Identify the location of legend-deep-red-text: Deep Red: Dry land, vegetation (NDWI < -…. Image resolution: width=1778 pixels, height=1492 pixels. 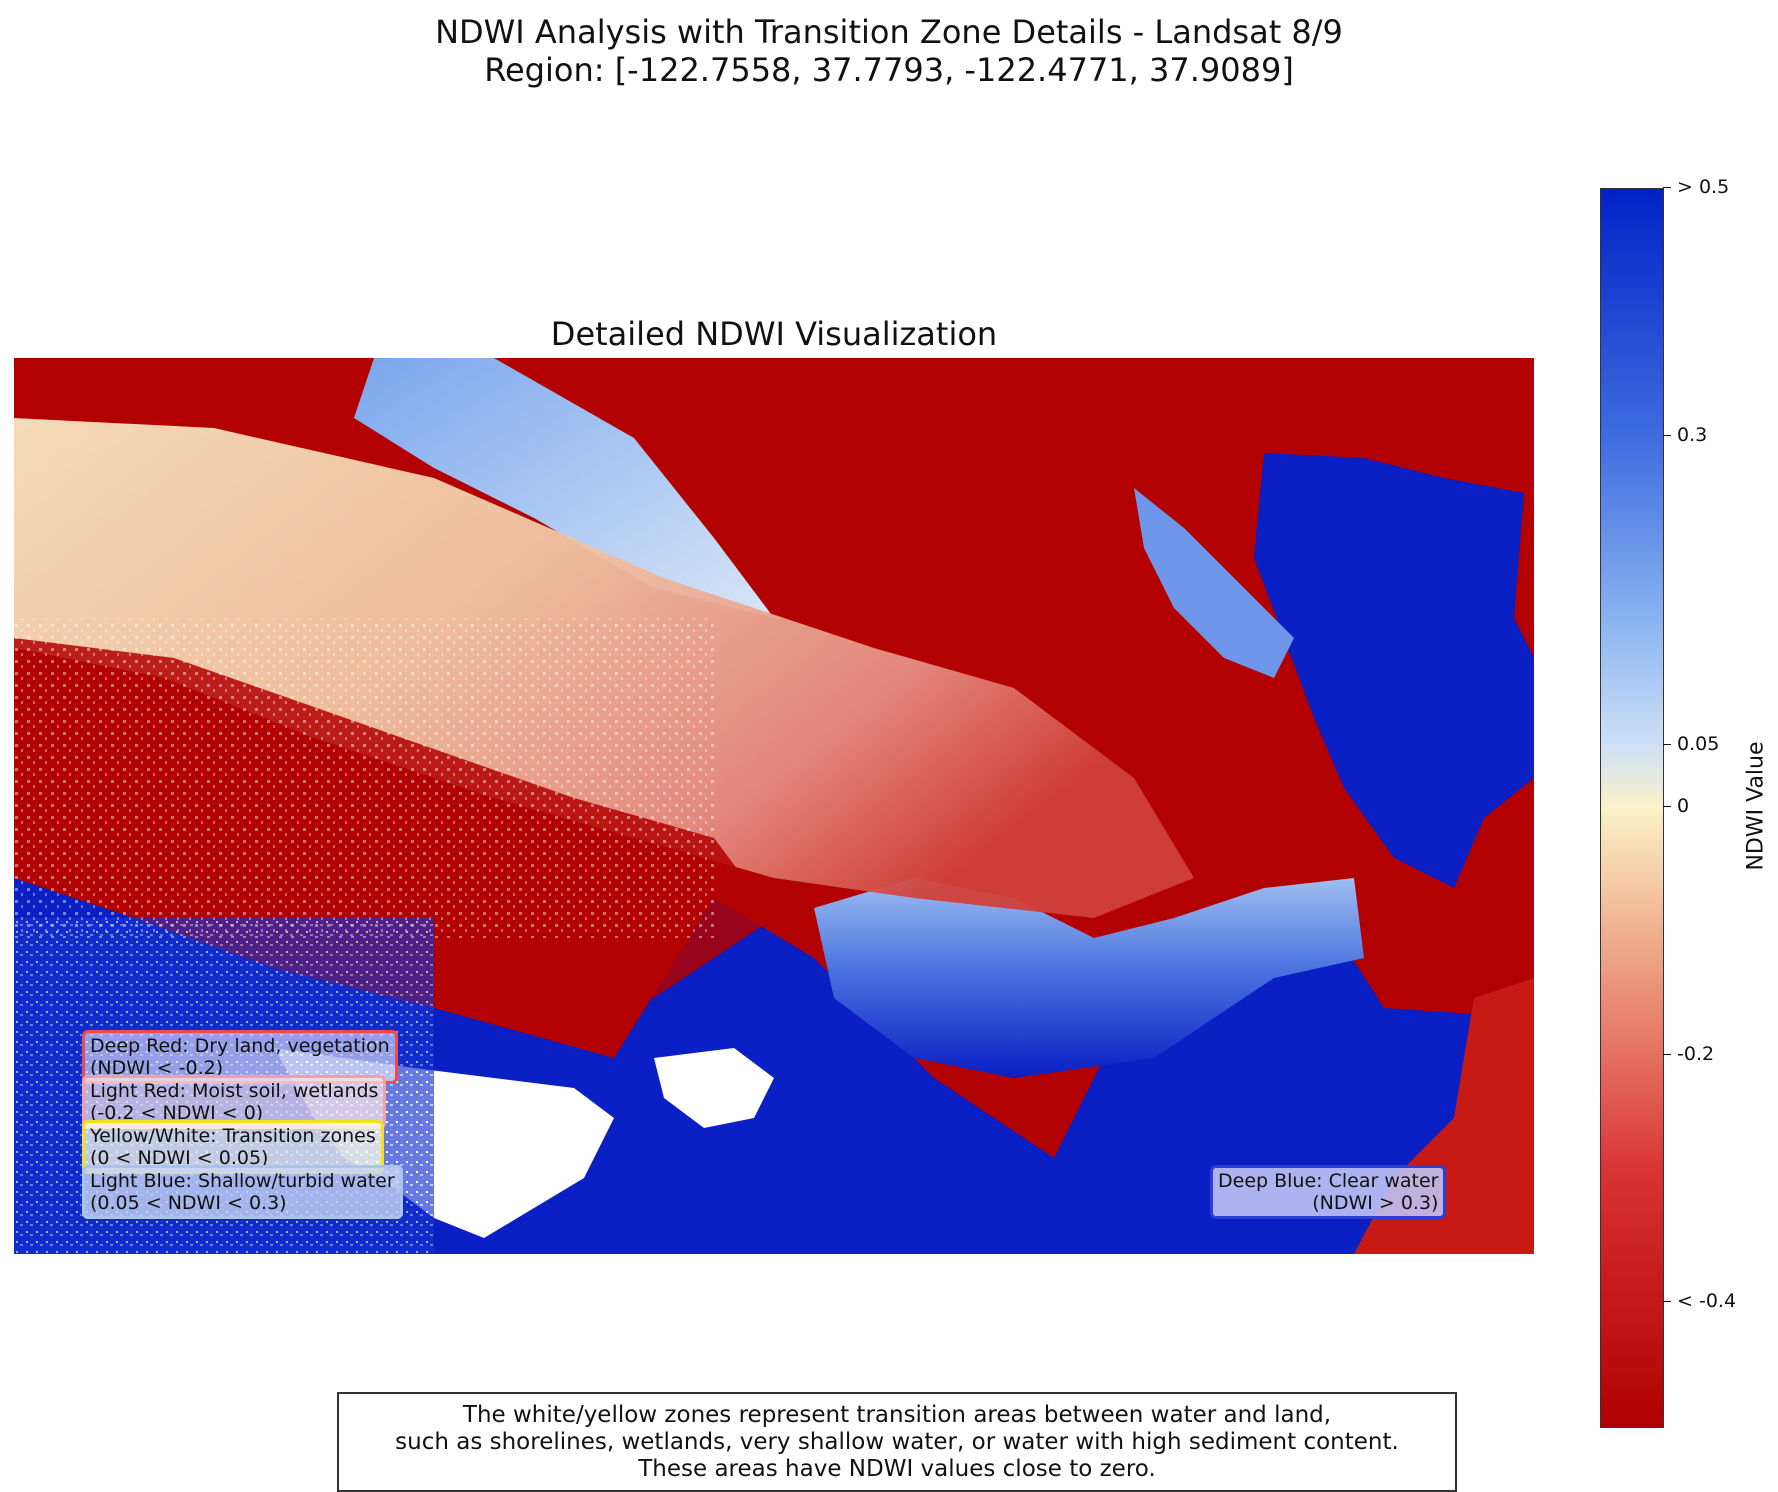
(240, 1057).